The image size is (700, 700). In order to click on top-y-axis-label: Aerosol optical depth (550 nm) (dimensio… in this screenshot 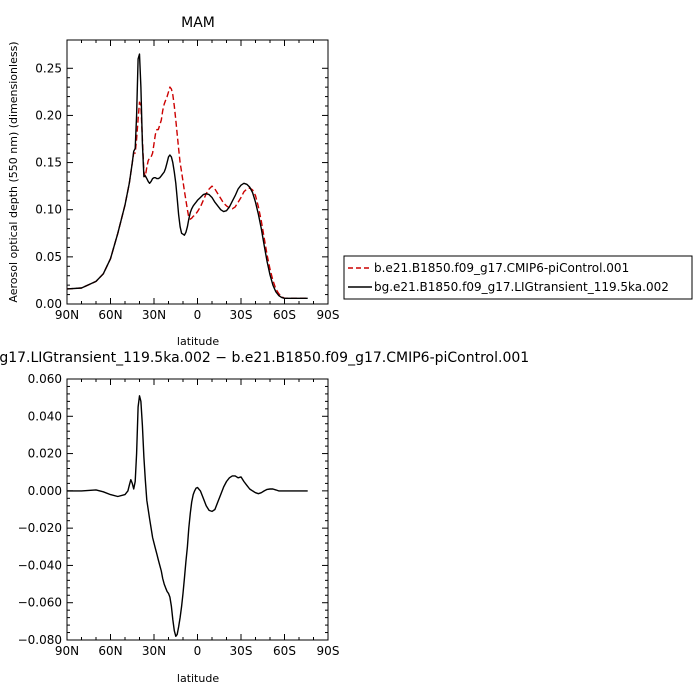, I will do `click(13, 171)`.